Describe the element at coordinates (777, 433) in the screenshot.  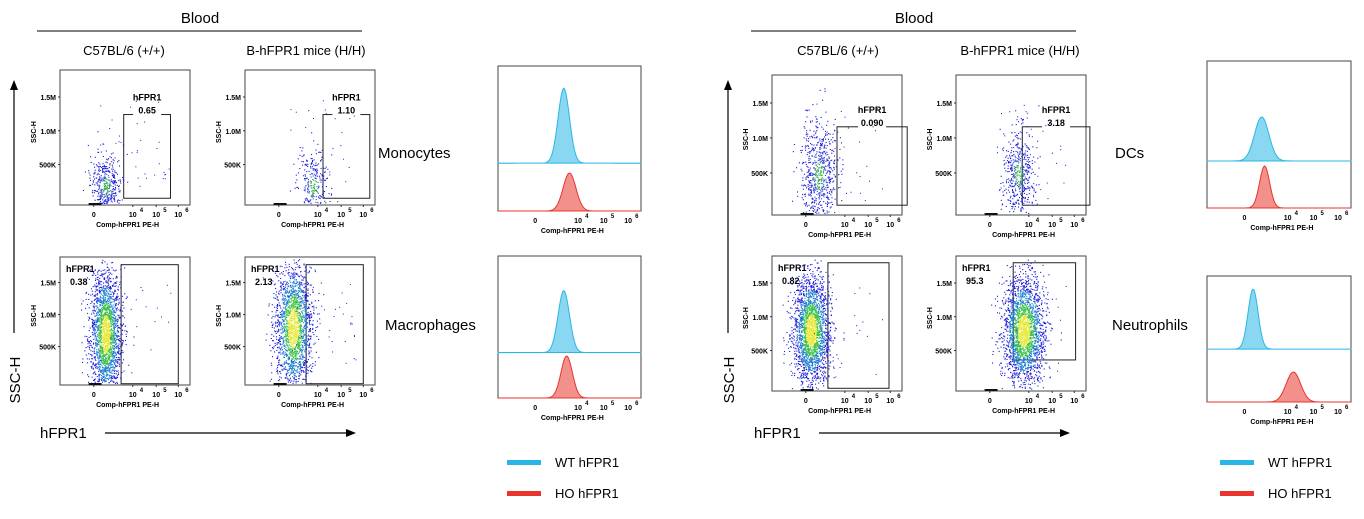
I see `x-axis-main-label: hFPR1` at that location.